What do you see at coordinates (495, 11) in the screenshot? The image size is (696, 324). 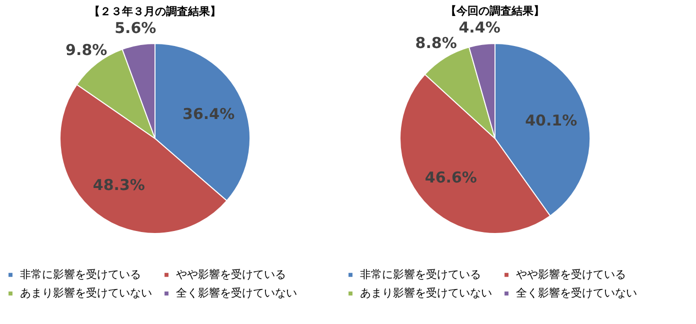 I see `chart-title: 【今回の調査結果】` at bounding box center [495, 11].